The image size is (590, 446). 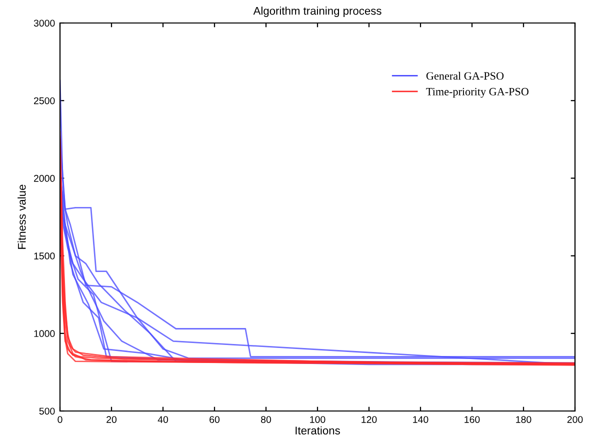 What do you see at coordinates (44, 100) in the screenshot?
I see `y-tick-label: 2500` at bounding box center [44, 100].